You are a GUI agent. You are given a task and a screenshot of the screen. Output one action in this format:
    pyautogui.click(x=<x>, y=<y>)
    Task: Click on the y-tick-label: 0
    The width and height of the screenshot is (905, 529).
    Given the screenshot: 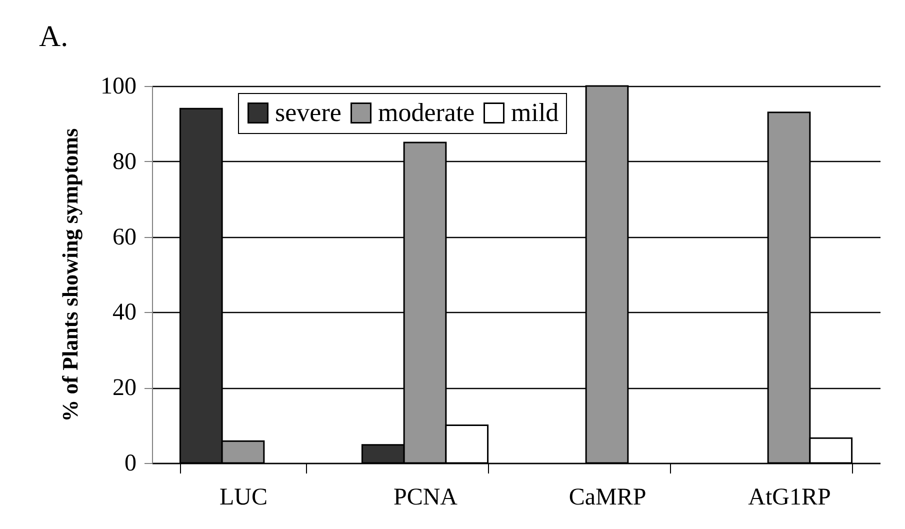 What is the action you would take?
    pyautogui.click(x=130, y=463)
    